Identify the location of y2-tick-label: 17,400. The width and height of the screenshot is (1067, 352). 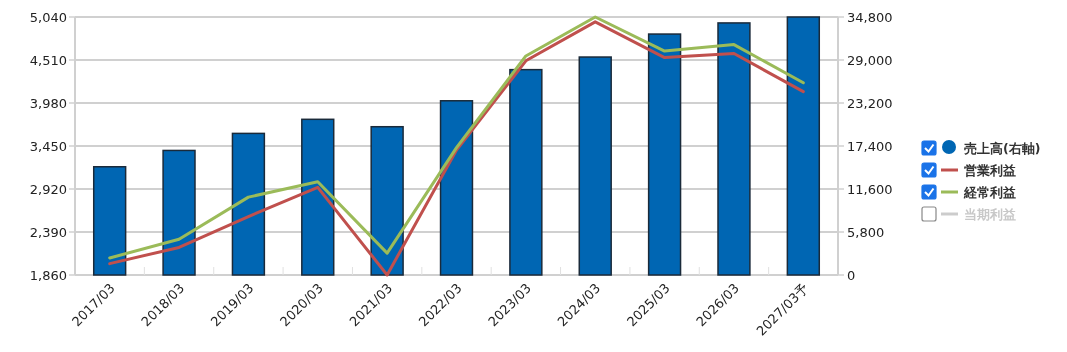
(870, 146).